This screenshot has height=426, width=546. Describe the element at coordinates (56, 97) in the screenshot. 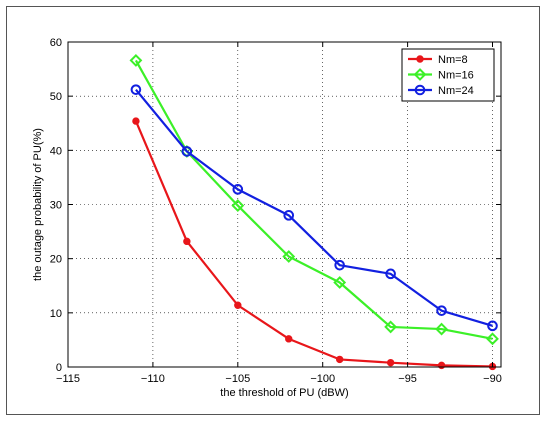

I see `y-tick-label: 50` at that location.